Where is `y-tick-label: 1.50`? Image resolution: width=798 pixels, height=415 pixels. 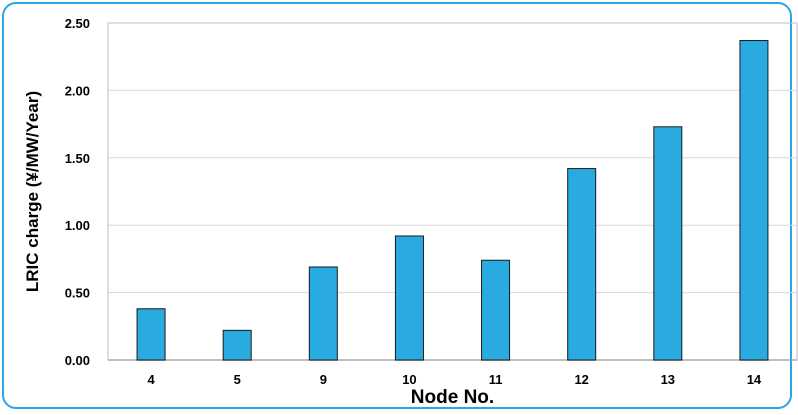 y-tick-label: 1.50 is located at coordinates (77, 158).